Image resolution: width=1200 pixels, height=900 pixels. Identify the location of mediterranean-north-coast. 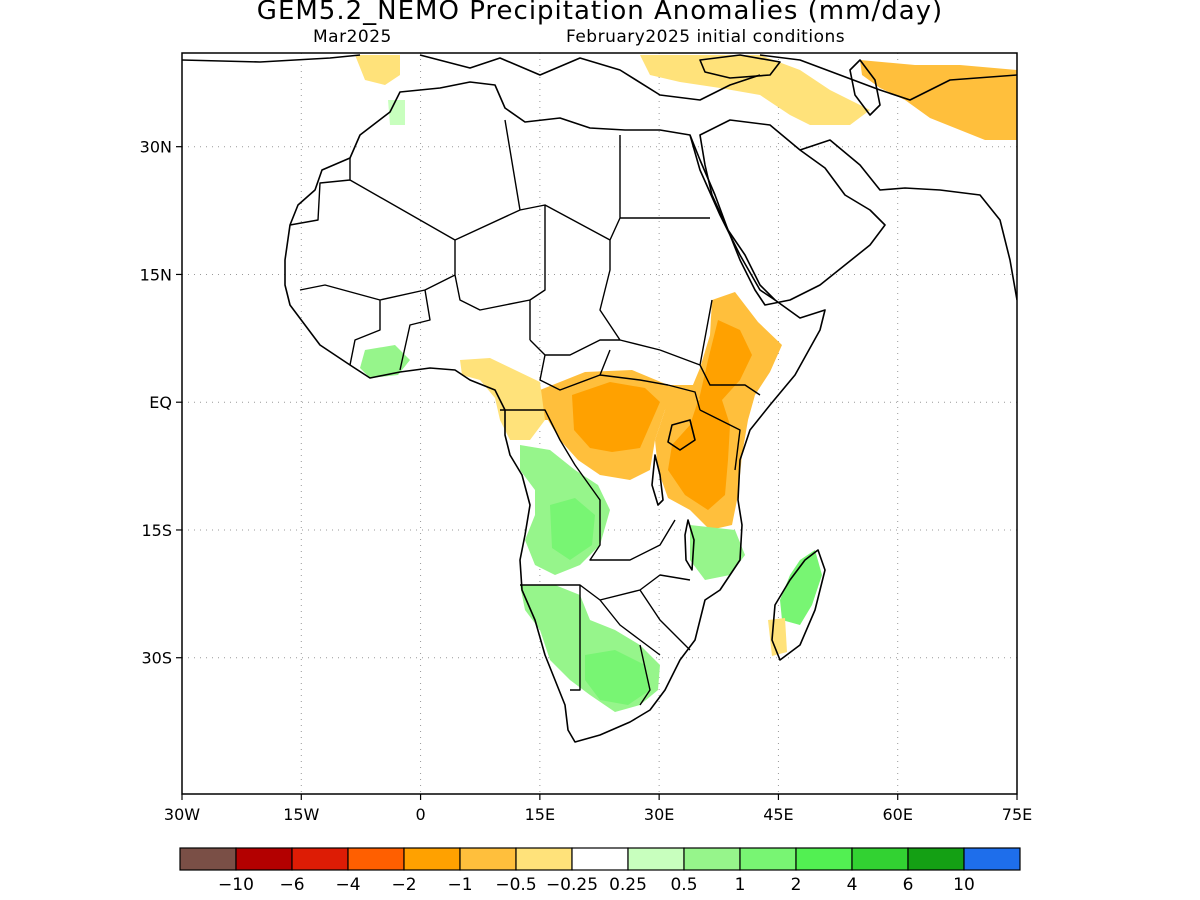
(599, 77).